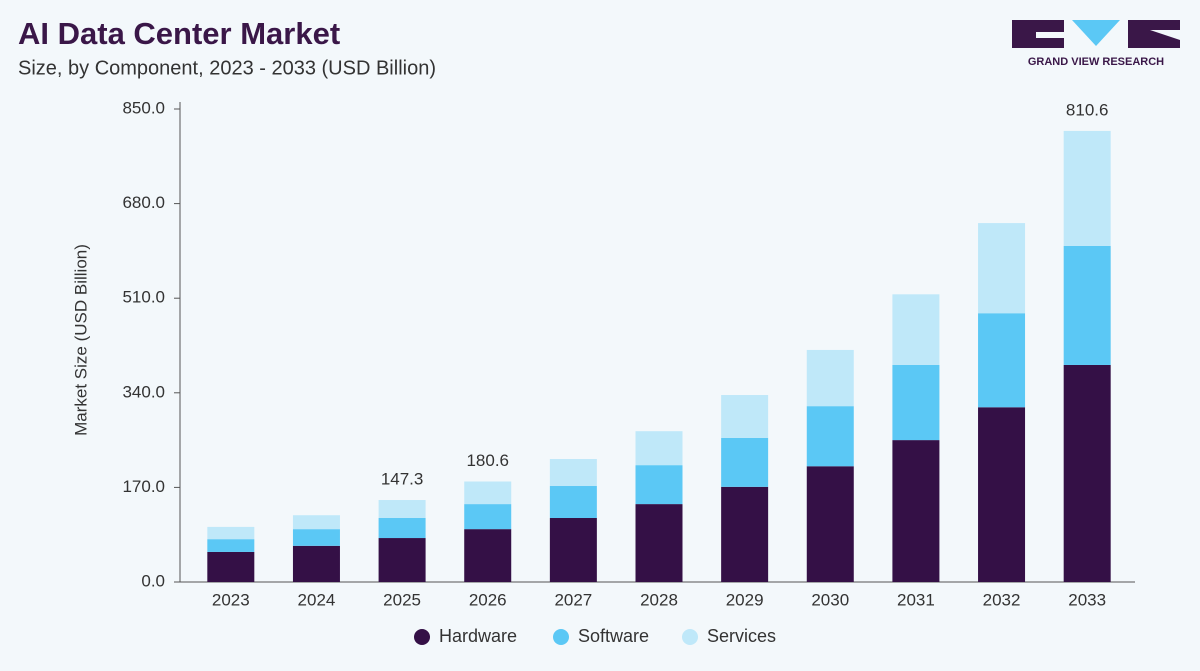  What do you see at coordinates (1087, 109) in the screenshot?
I see `total-label: 810.6` at bounding box center [1087, 109].